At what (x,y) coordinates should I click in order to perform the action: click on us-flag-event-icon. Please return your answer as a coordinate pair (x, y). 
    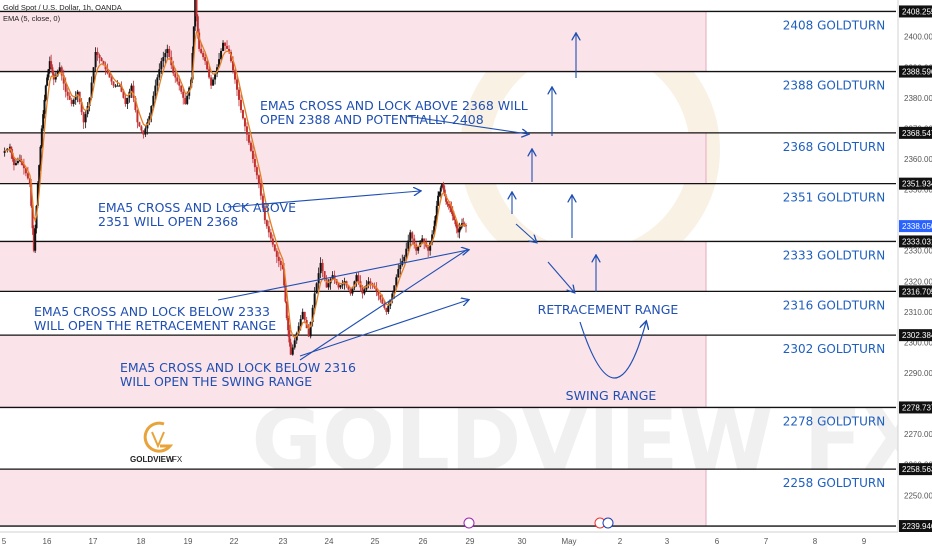
    Looking at the image, I should click on (608, 523).